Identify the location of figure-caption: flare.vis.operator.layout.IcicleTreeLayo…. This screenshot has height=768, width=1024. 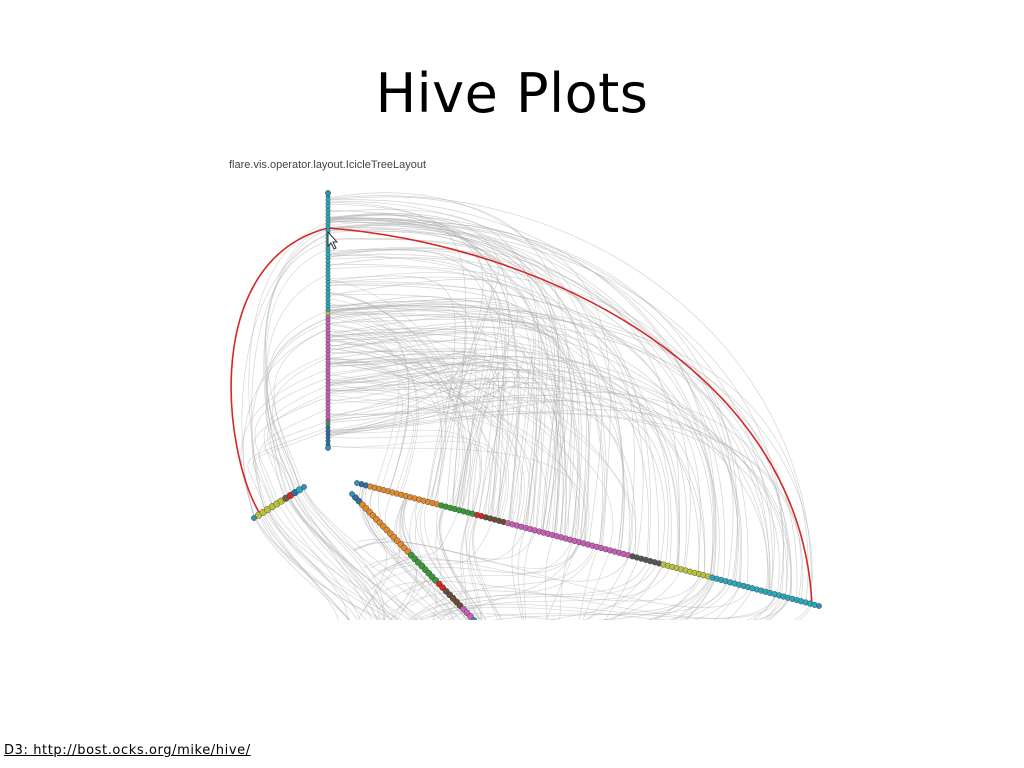
(328, 165).